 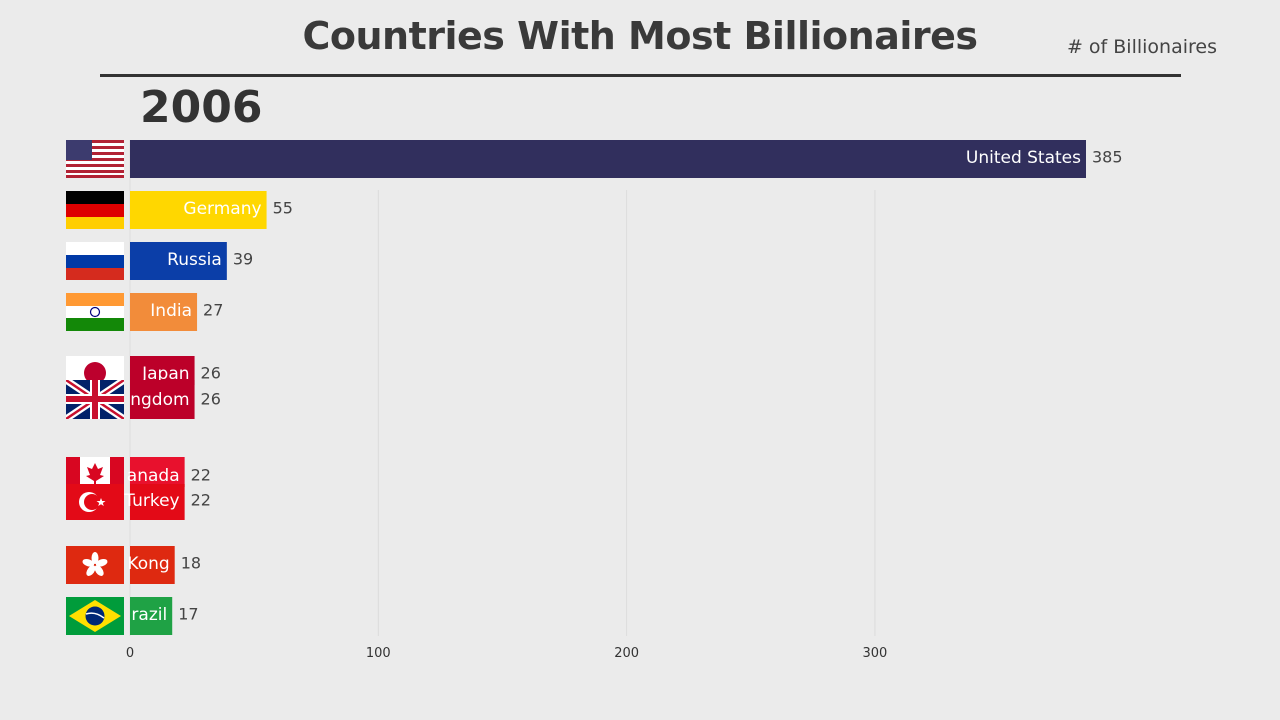 What do you see at coordinates (165, 374) in the screenshot?
I see `bar-country-label: Japan` at bounding box center [165, 374].